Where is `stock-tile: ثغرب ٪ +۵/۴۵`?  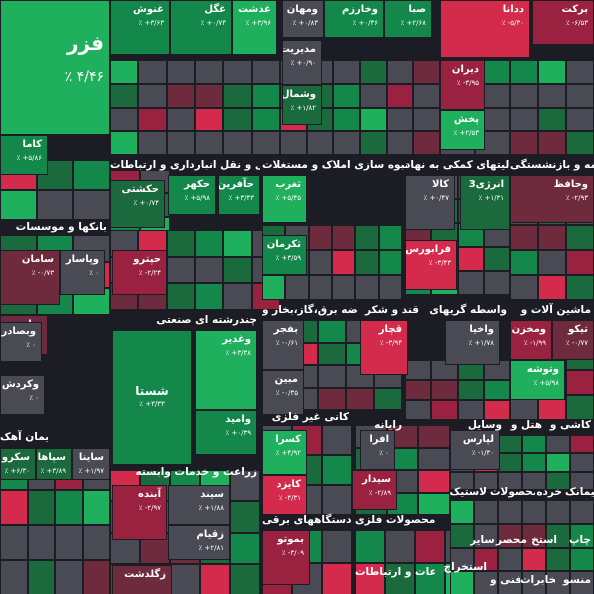 stock-tile: ثغرب ٪ +۵/۴۵ is located at coordinates (284, 199).